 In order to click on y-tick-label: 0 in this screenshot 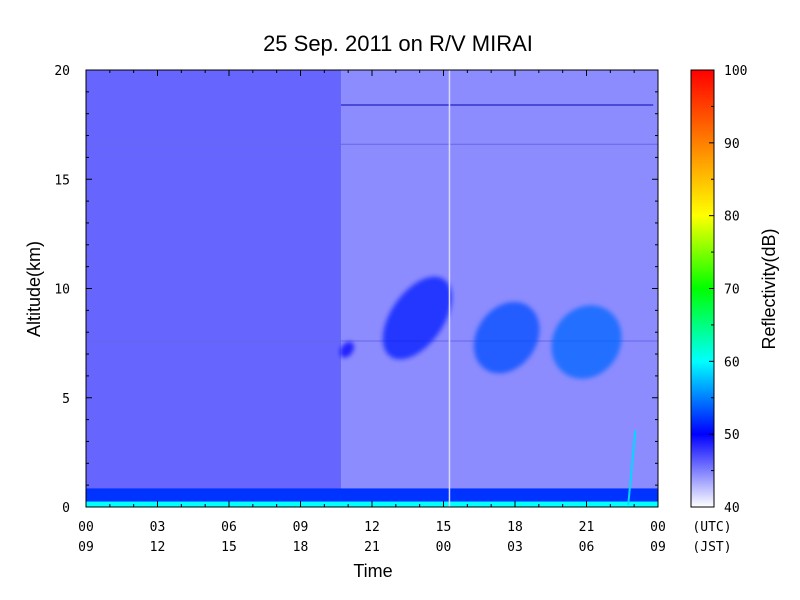, I will do `click(66, 508)`.